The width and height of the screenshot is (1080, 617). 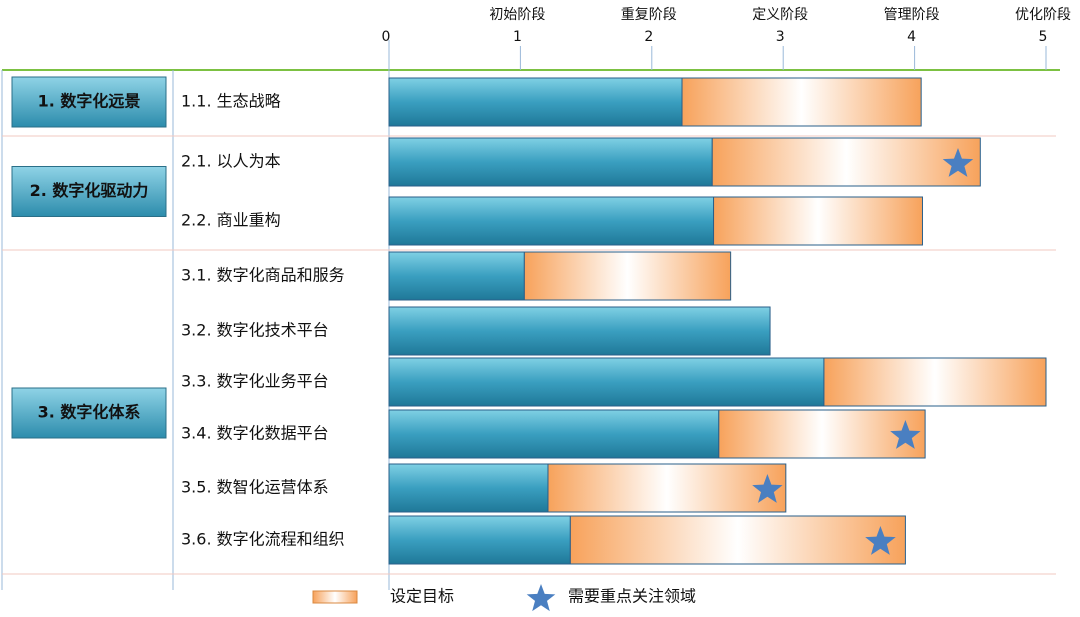 What do you see at coordinates (911, 37) in the screenshot?
I see `x-tick-label: 4` at bounding box center [911, 37].